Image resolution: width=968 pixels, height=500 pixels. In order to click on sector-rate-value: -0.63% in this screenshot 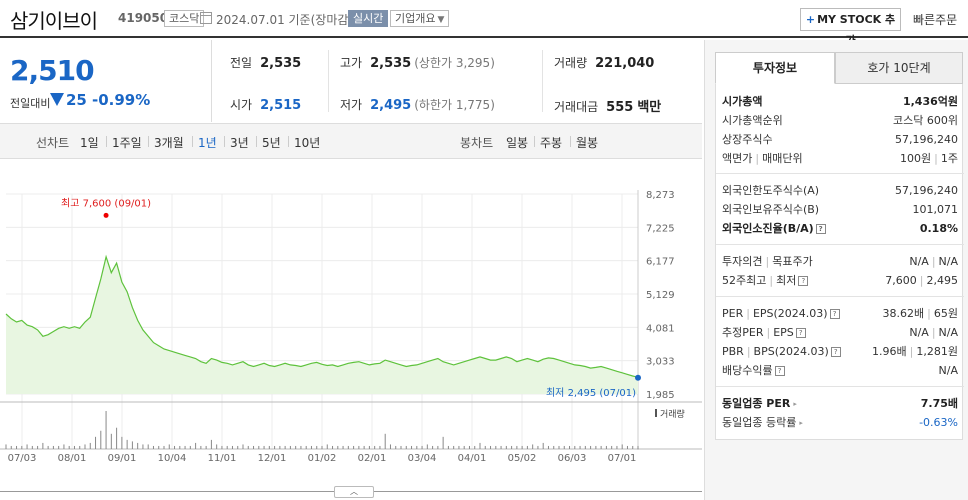, I will do `click(938, 422)`.